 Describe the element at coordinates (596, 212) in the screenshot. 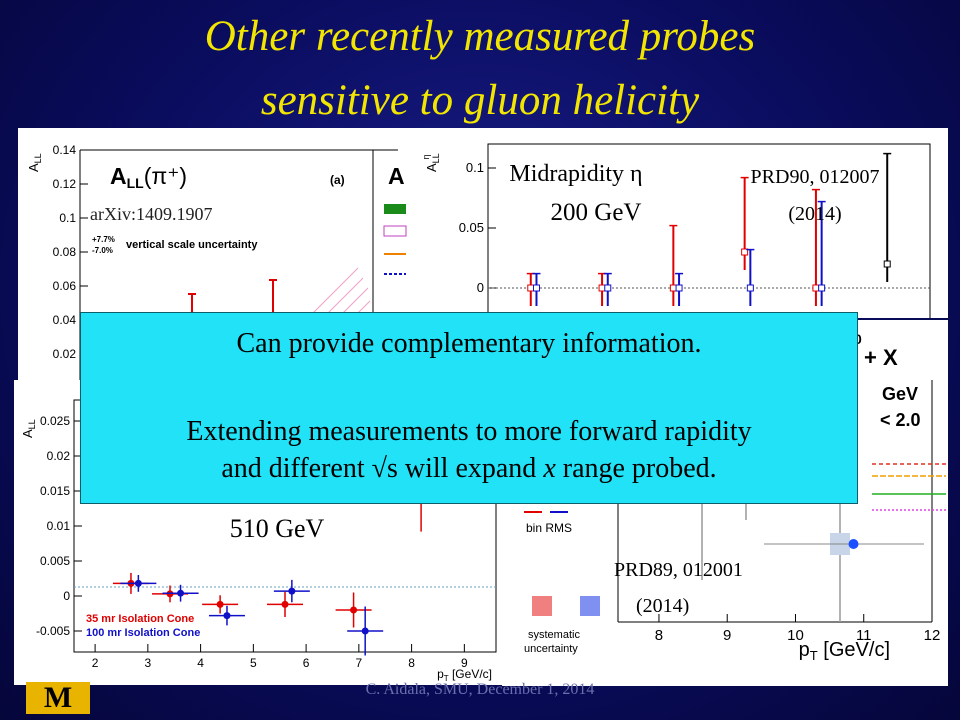

I see `annotation-energy: 200 GeV` at that location.